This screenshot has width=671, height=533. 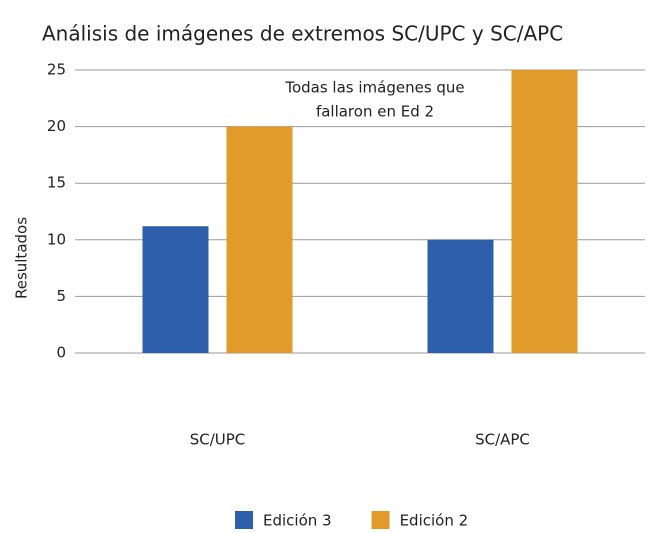 I want to click on legend-label: Edición 3, so click(x=297, y=521).